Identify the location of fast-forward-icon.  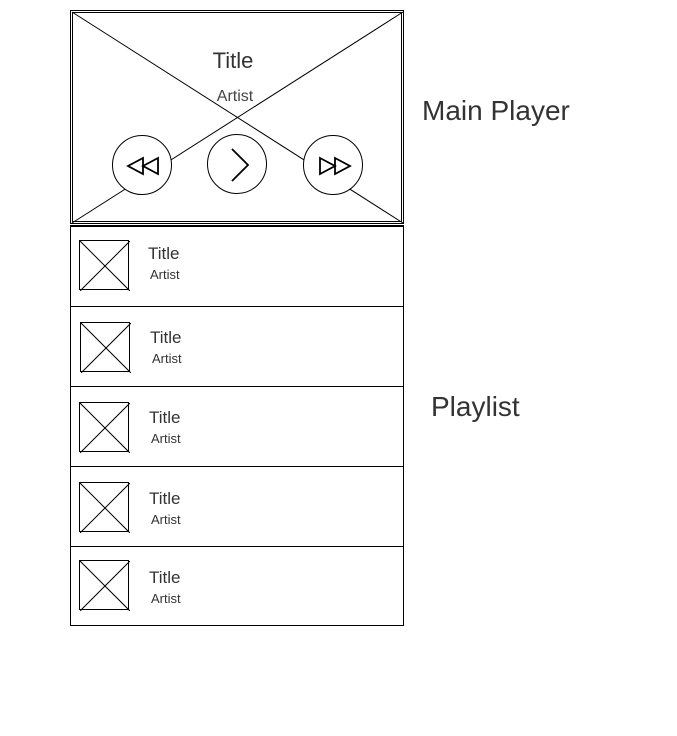
(335, 166).